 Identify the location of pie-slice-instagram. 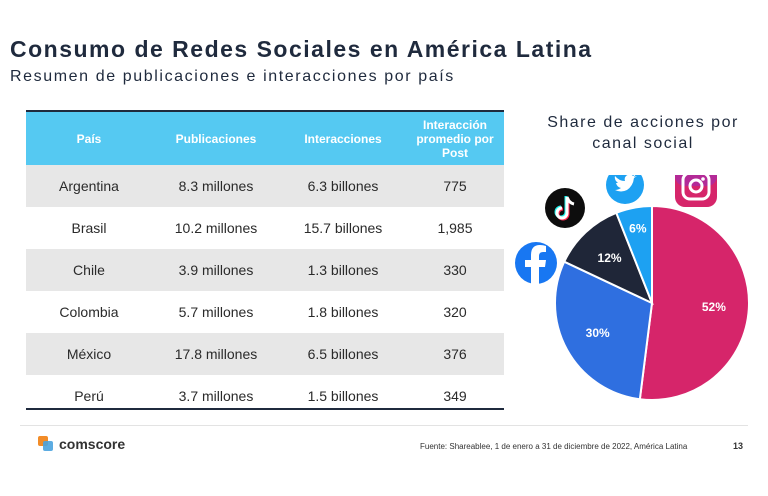
(694, 302).